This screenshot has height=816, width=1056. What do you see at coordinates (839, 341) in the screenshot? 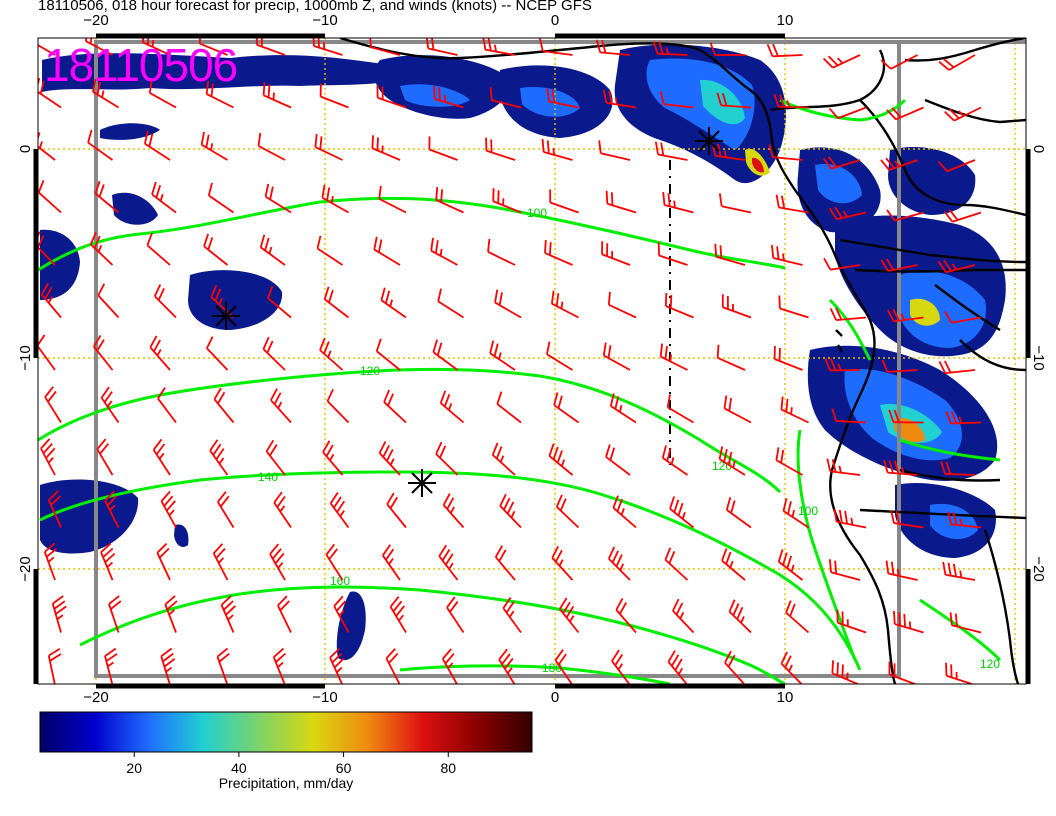
I see `island` at bounding box center [839, 341].